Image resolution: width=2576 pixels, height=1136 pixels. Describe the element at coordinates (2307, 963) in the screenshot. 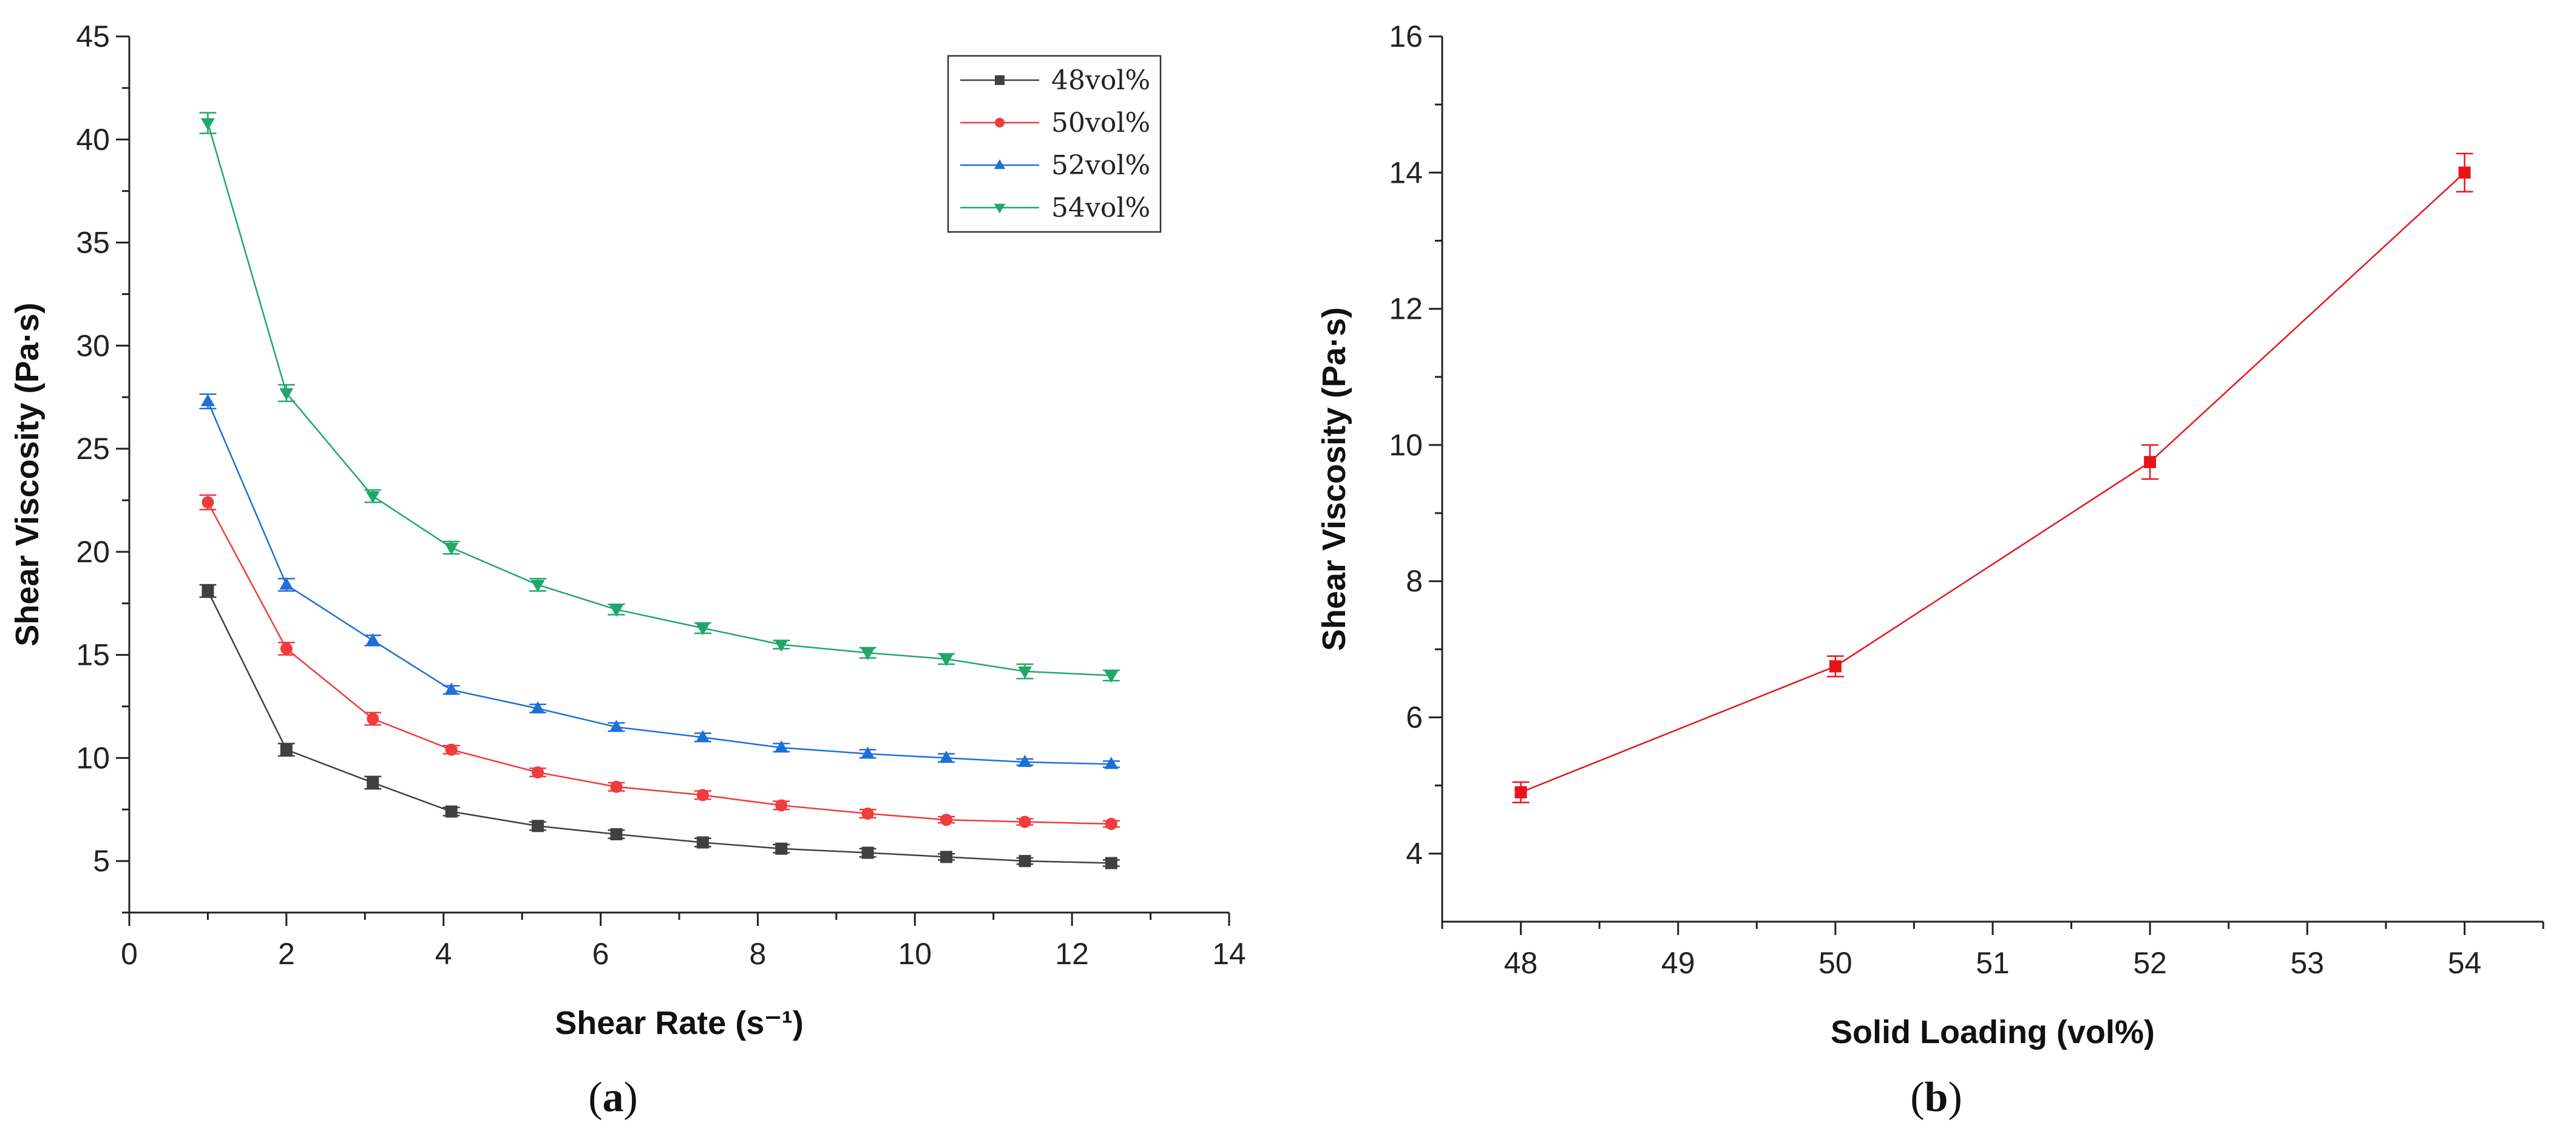

I see `x-tick-label: 53` at that location.